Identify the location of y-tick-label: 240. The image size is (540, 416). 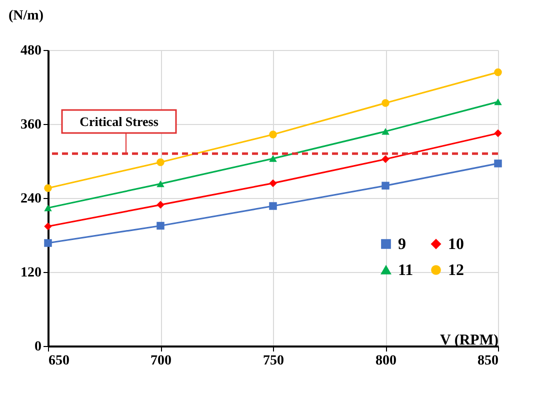
(31, 199).